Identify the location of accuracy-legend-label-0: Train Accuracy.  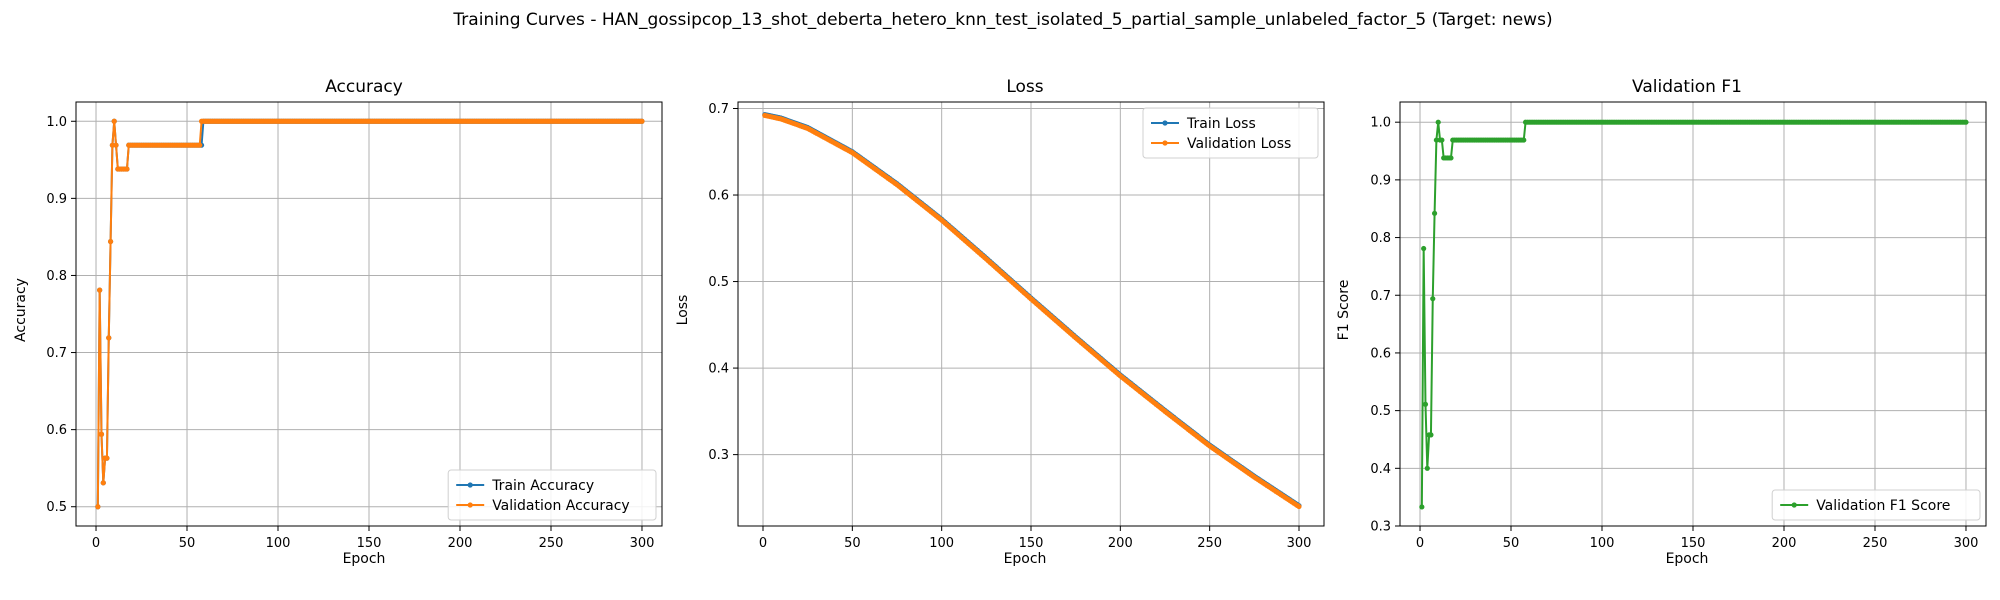
(542, 486).